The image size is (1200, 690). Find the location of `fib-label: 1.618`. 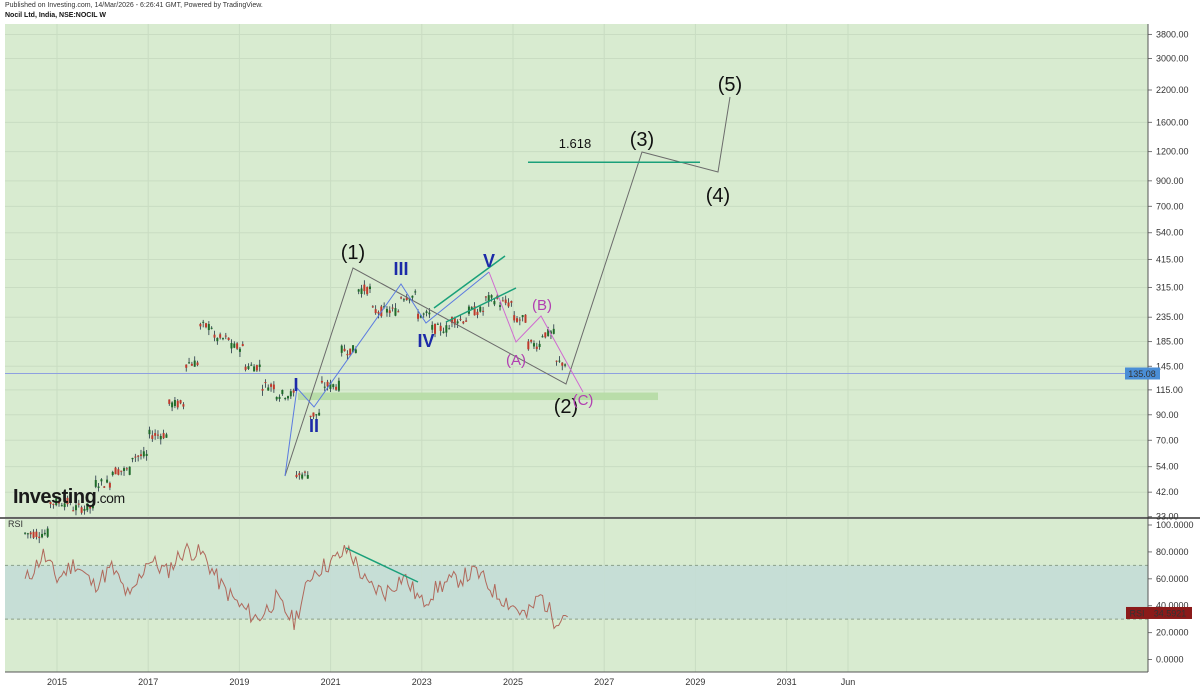

fib-label: 1.618 is located at coordinates (575, 143).